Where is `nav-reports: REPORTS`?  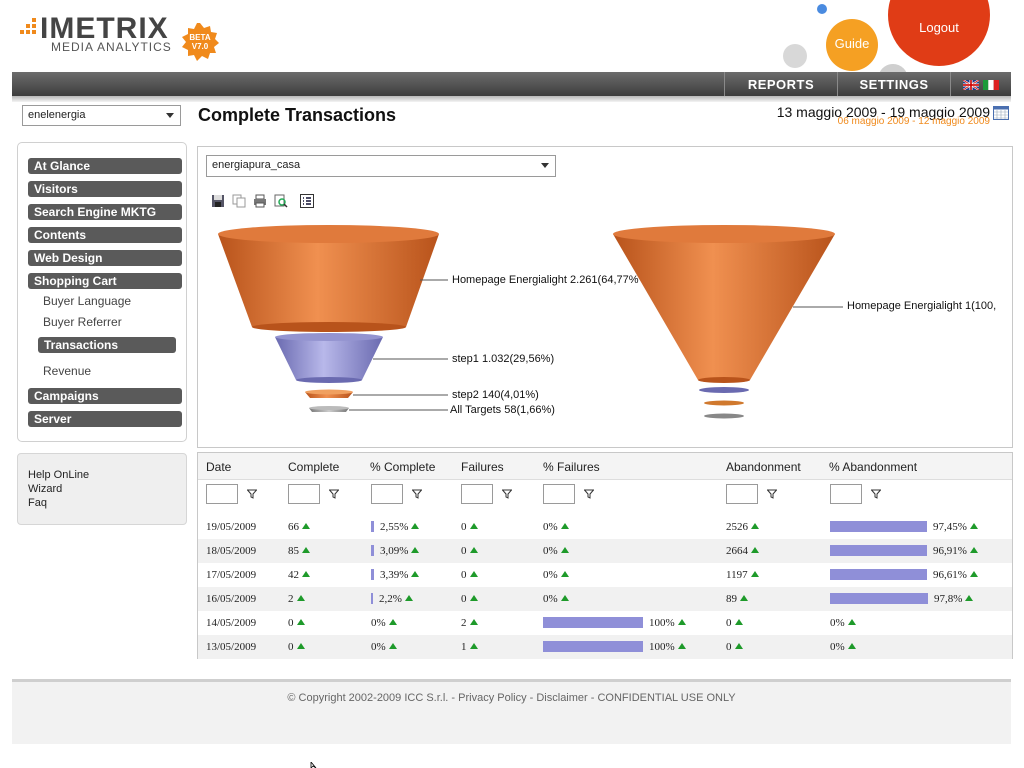
nav-reports: REPORTS is located at coordinates (780, 84).